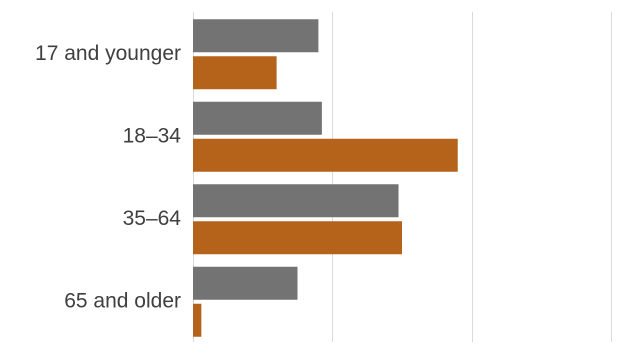 This screenshot has height=347, width=639. What do you see at coordinates (152, 218) in the screenshot?
I see `category-label: 35–64` at bounding box center [152, 218].